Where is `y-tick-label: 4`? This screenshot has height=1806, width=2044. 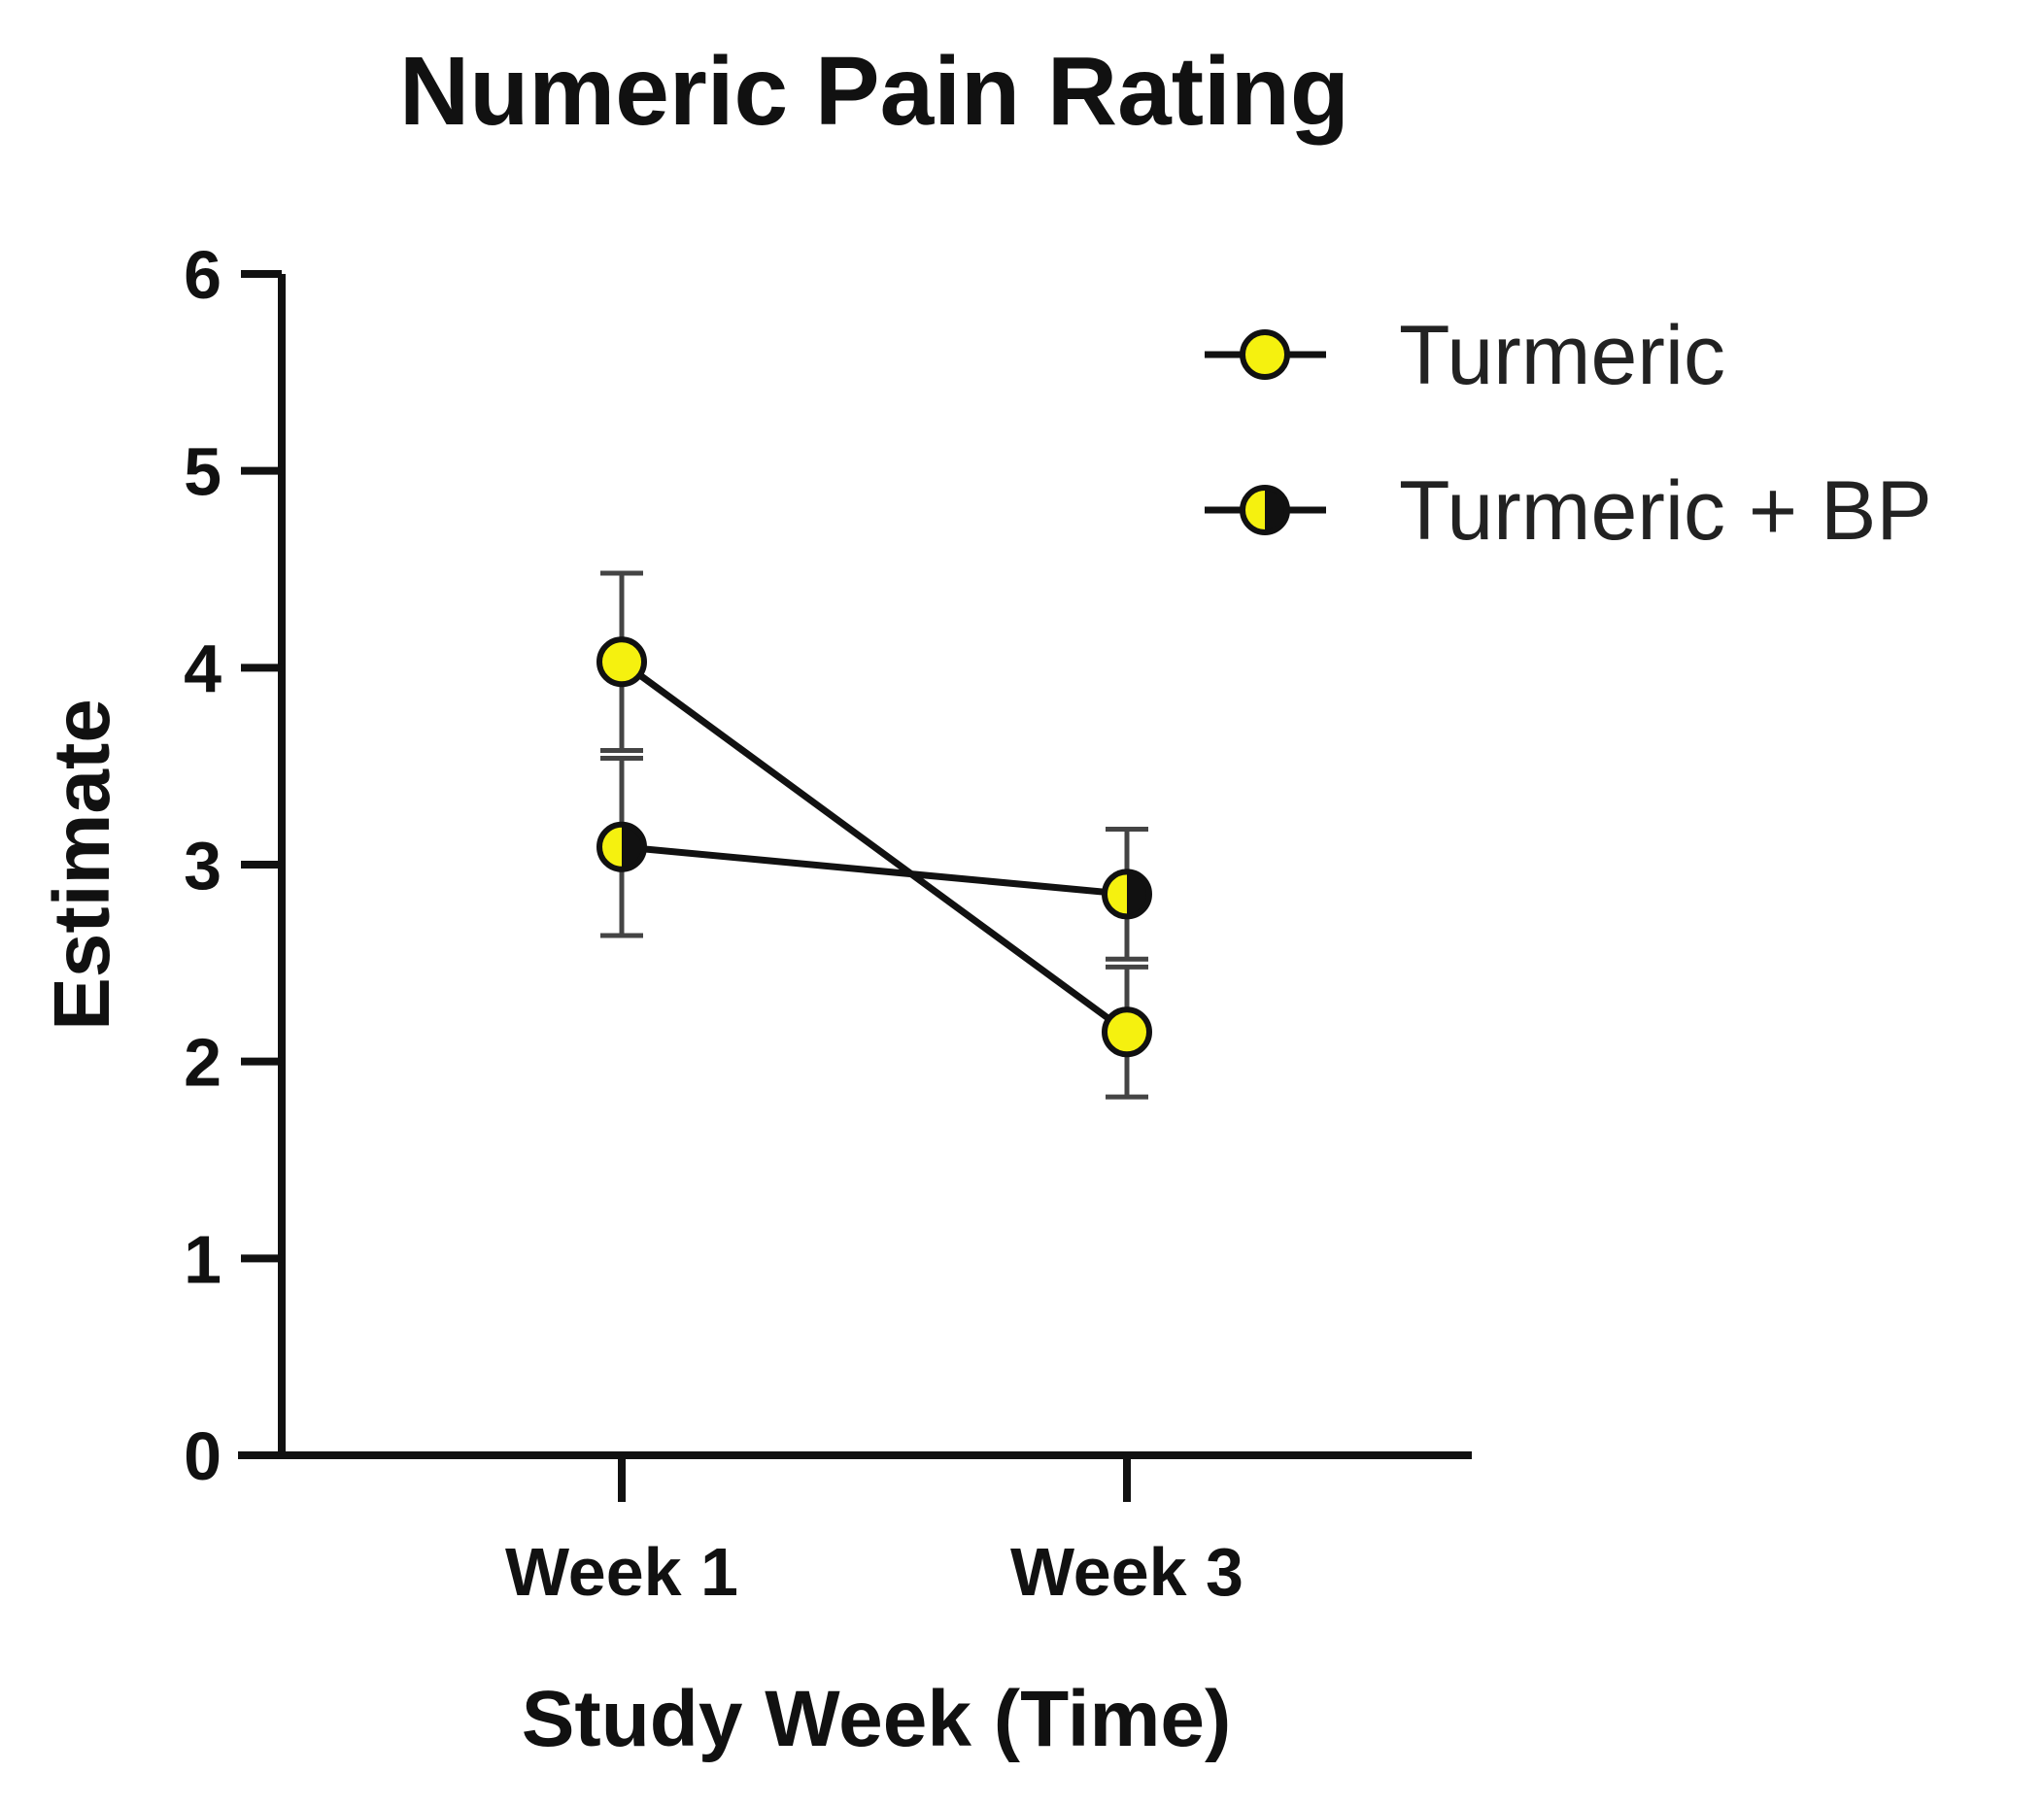
y-tick-label: 4 is located at coordinates (203, 668).